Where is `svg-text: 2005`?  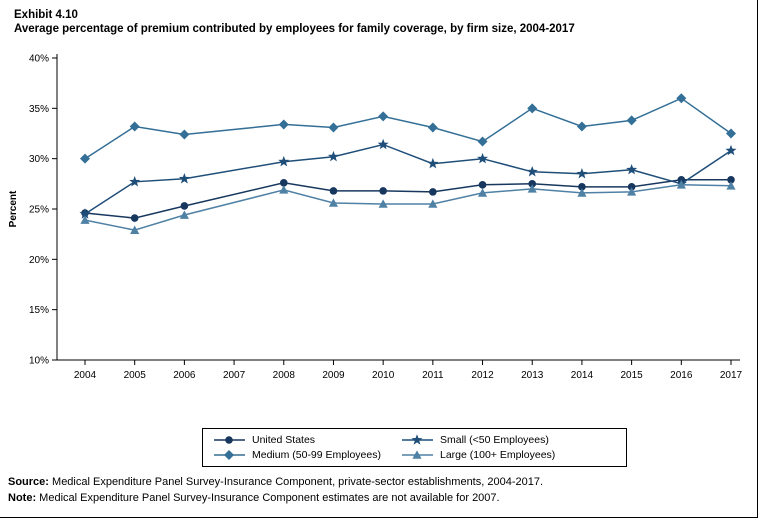 svg-text: 2005 is located at coordinates (135, 375).